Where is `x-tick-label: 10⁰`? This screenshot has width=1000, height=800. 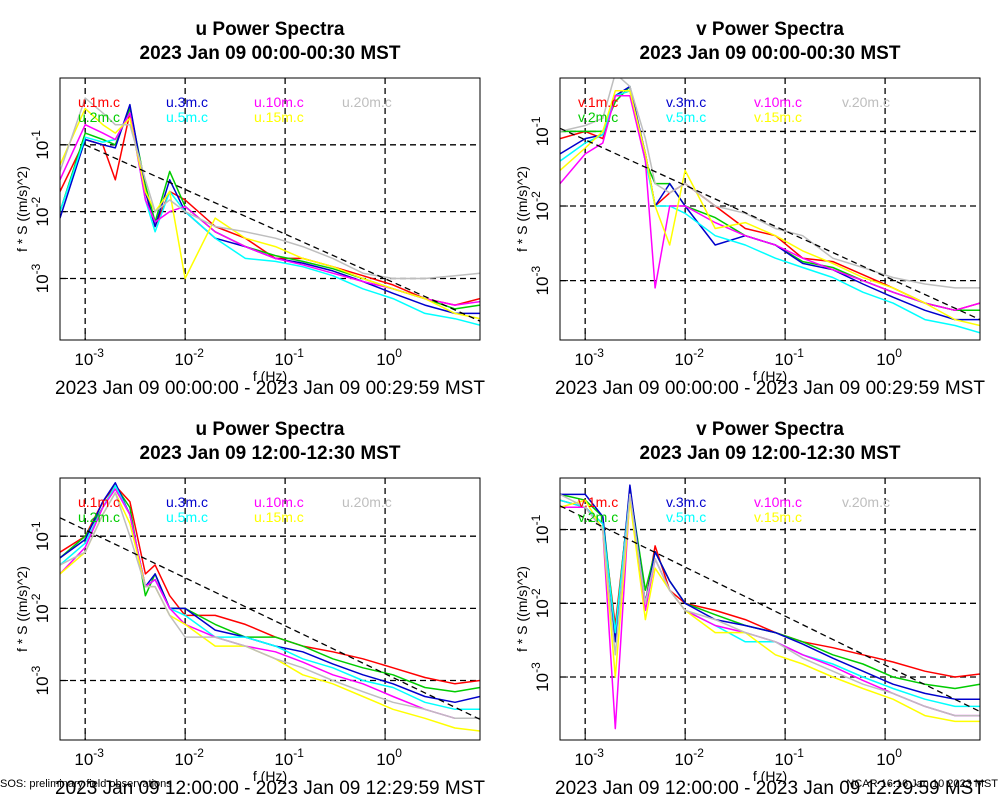
x-tick-label: 10⁰ is located at coordinates (889, 757).